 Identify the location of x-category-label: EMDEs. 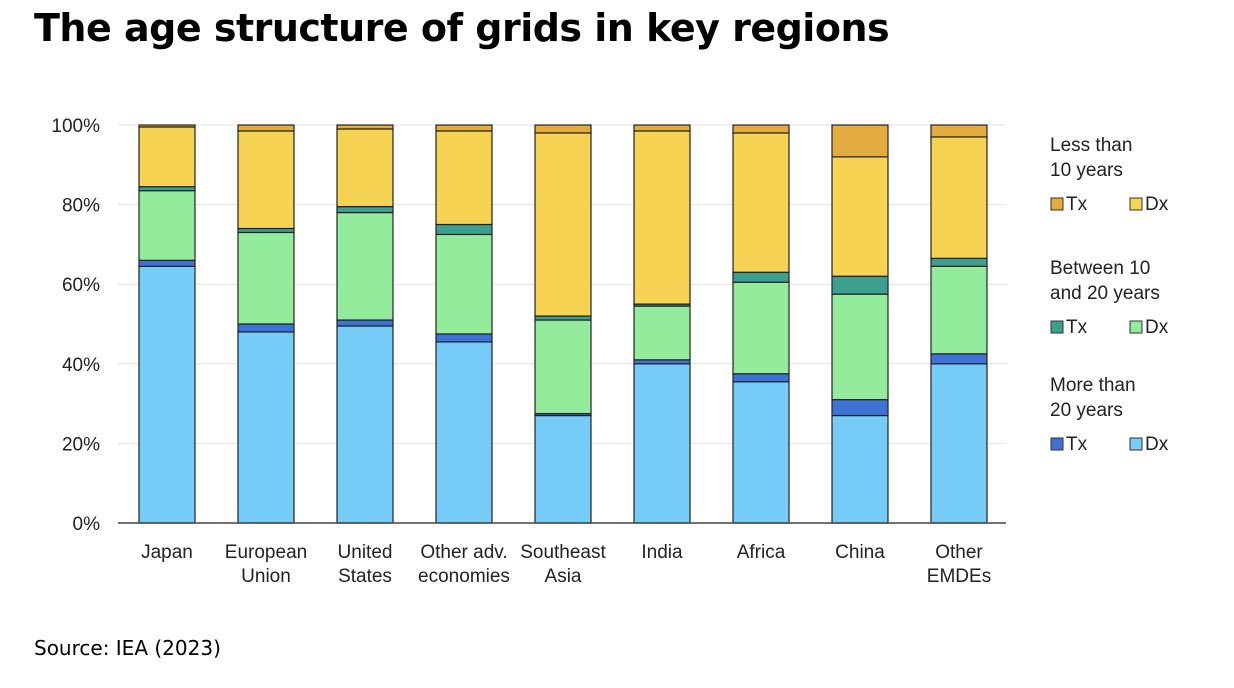
(959, 576).